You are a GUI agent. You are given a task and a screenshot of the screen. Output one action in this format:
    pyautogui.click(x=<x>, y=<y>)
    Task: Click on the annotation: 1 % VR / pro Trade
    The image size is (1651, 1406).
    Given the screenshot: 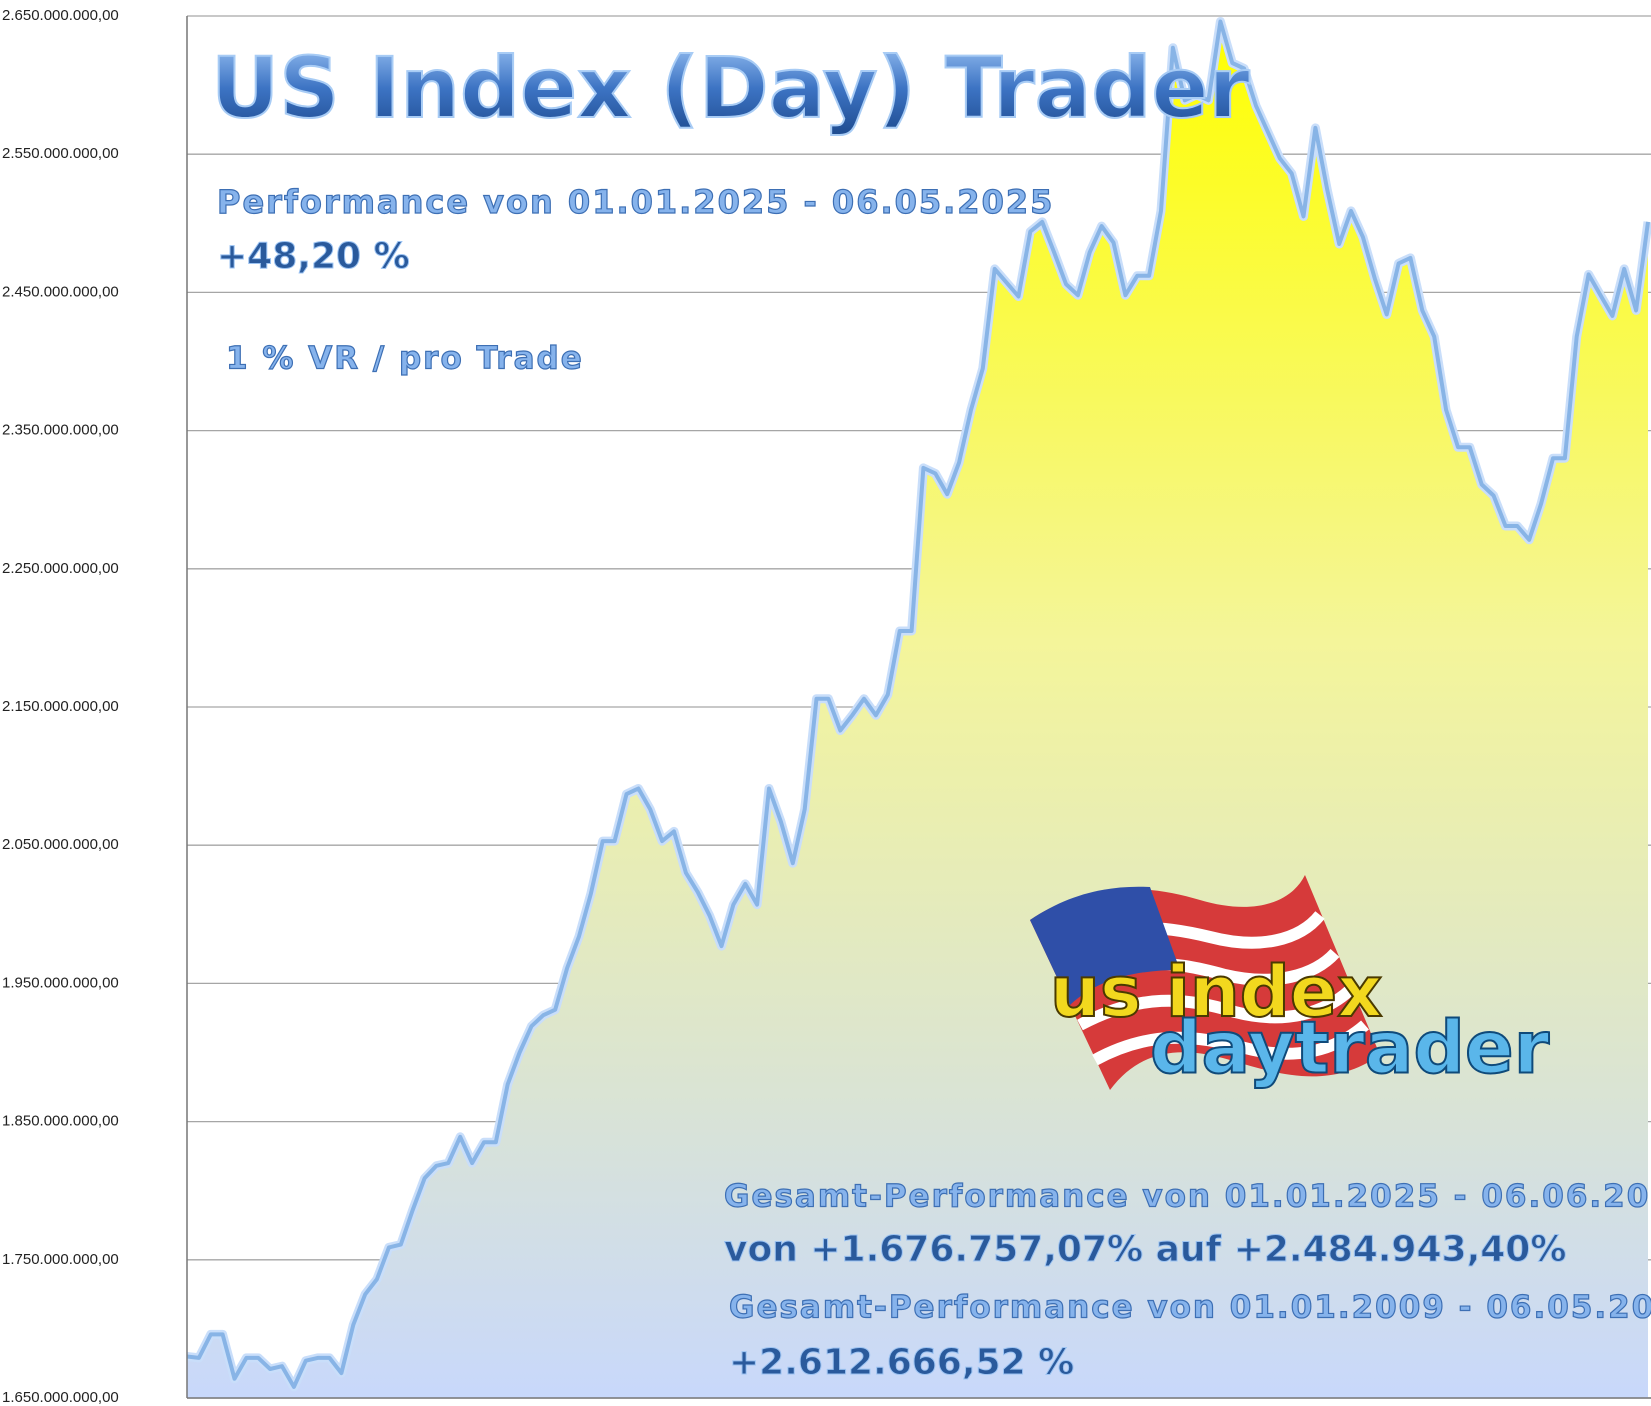 What is the action you would take?
    pyautogui.click(x=405, y=359)
    